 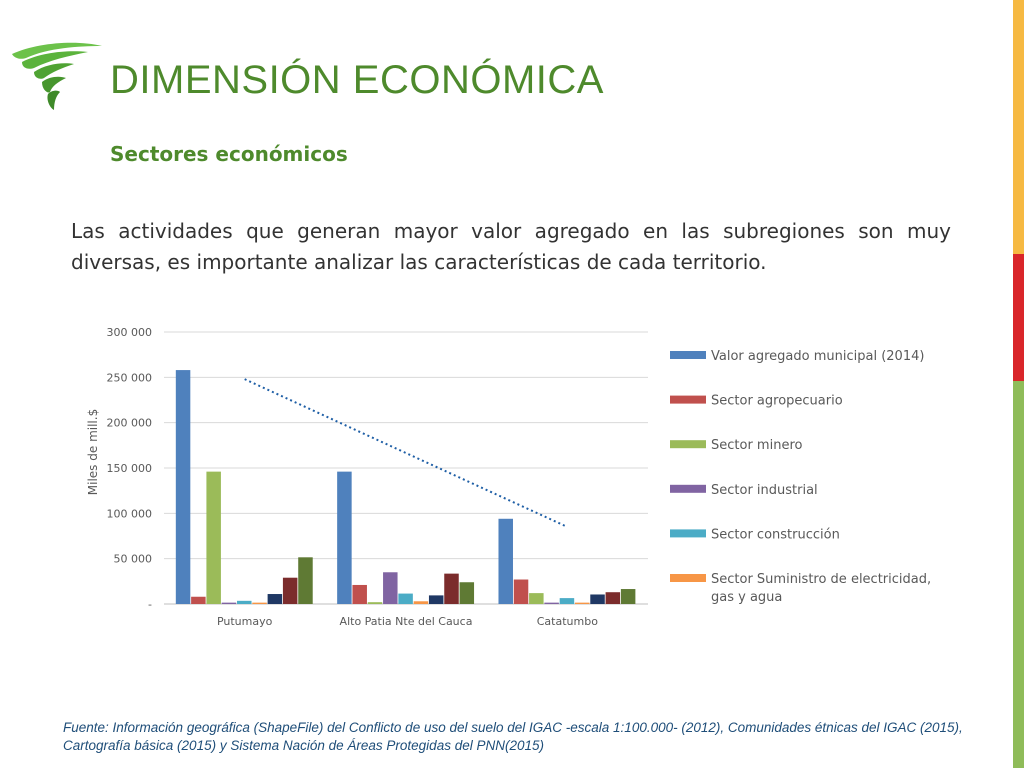 What do you see at coordinates (130, 423) in the screenshot?
I see `y-tick-label: 200 000` at bounding box center [130, 423].